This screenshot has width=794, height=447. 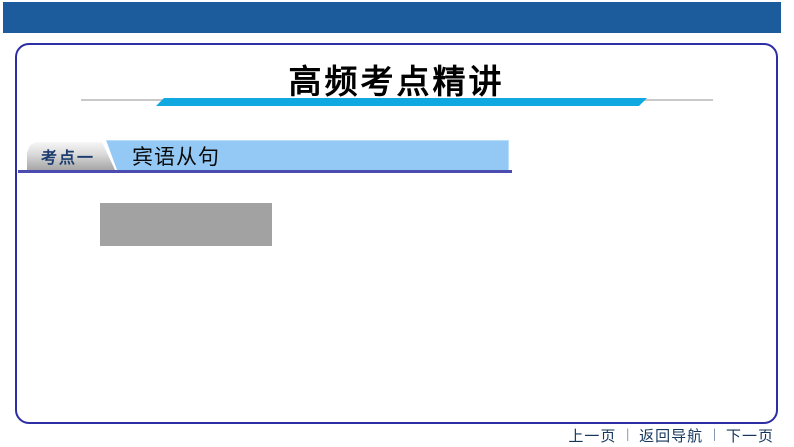 I want to click on slide-navigation: 上一页 | 返回导航 | 下一页, so click(x=671, y=435).